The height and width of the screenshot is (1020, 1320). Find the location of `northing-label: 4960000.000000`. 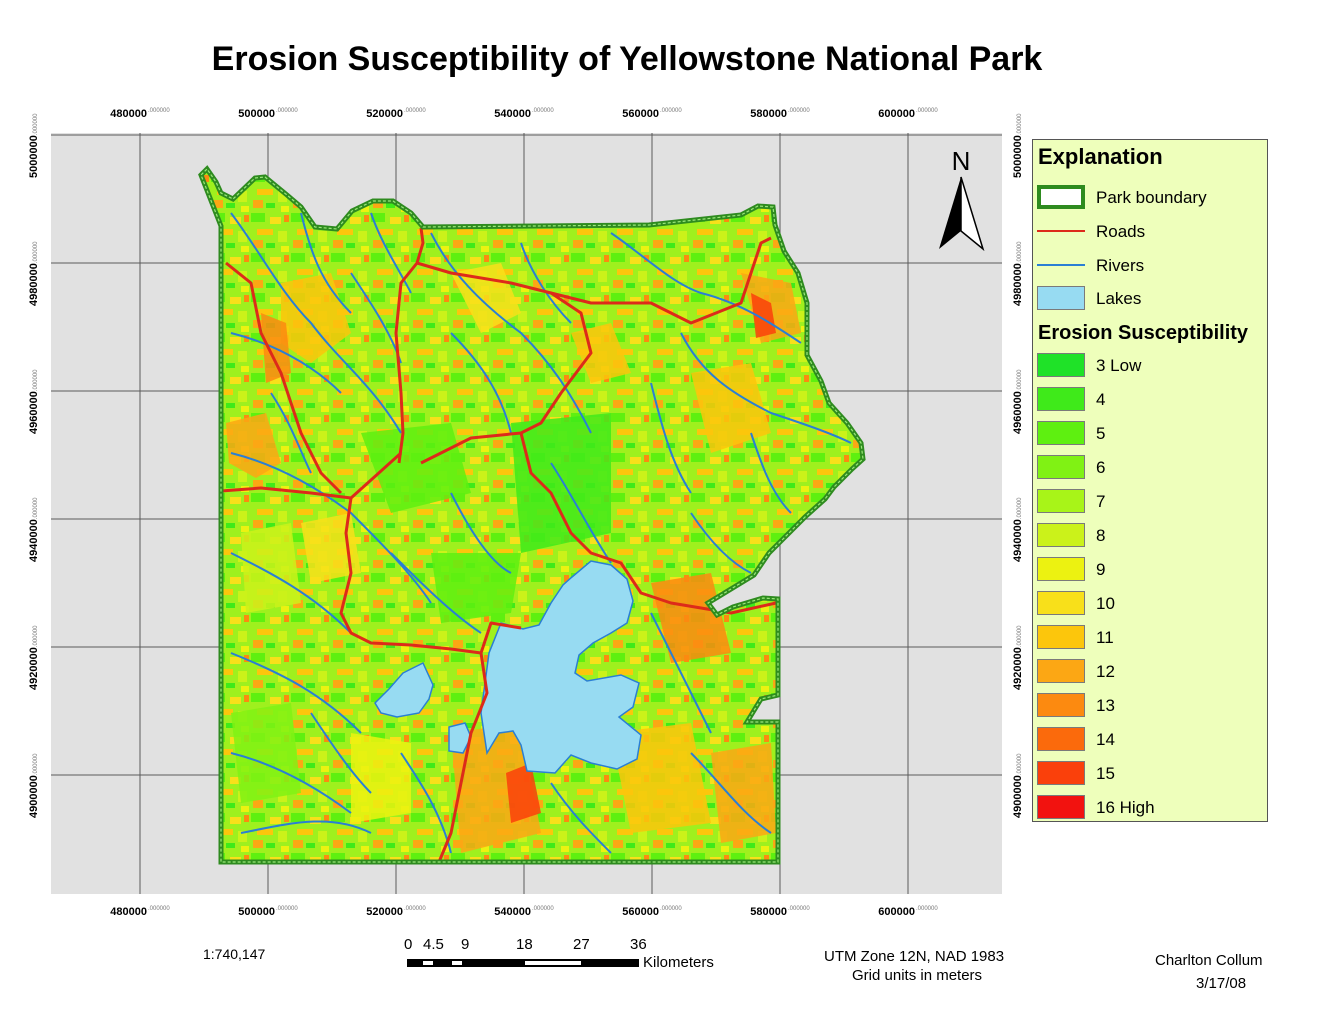

northing-label: 4960000.000000 is located at coordinates (1018, 401).